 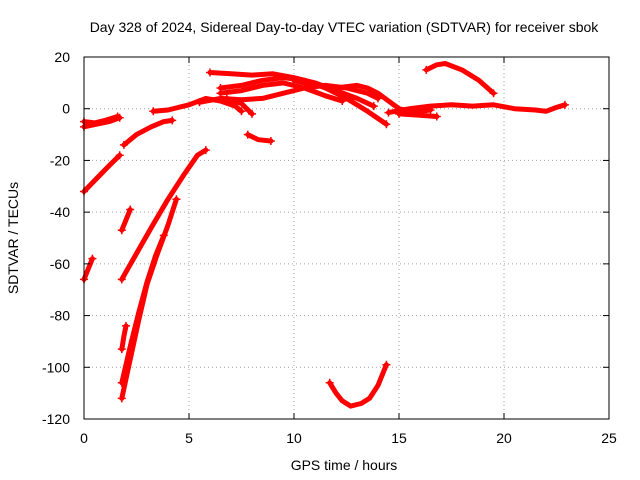 I want to click on series-line-arc5, so click(x=126, y=220).